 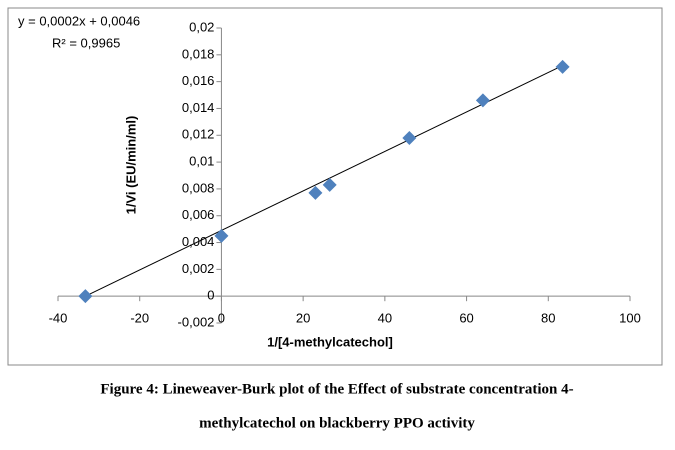 I want to click on y-tick-label: 0, so click(x=210, y=295).